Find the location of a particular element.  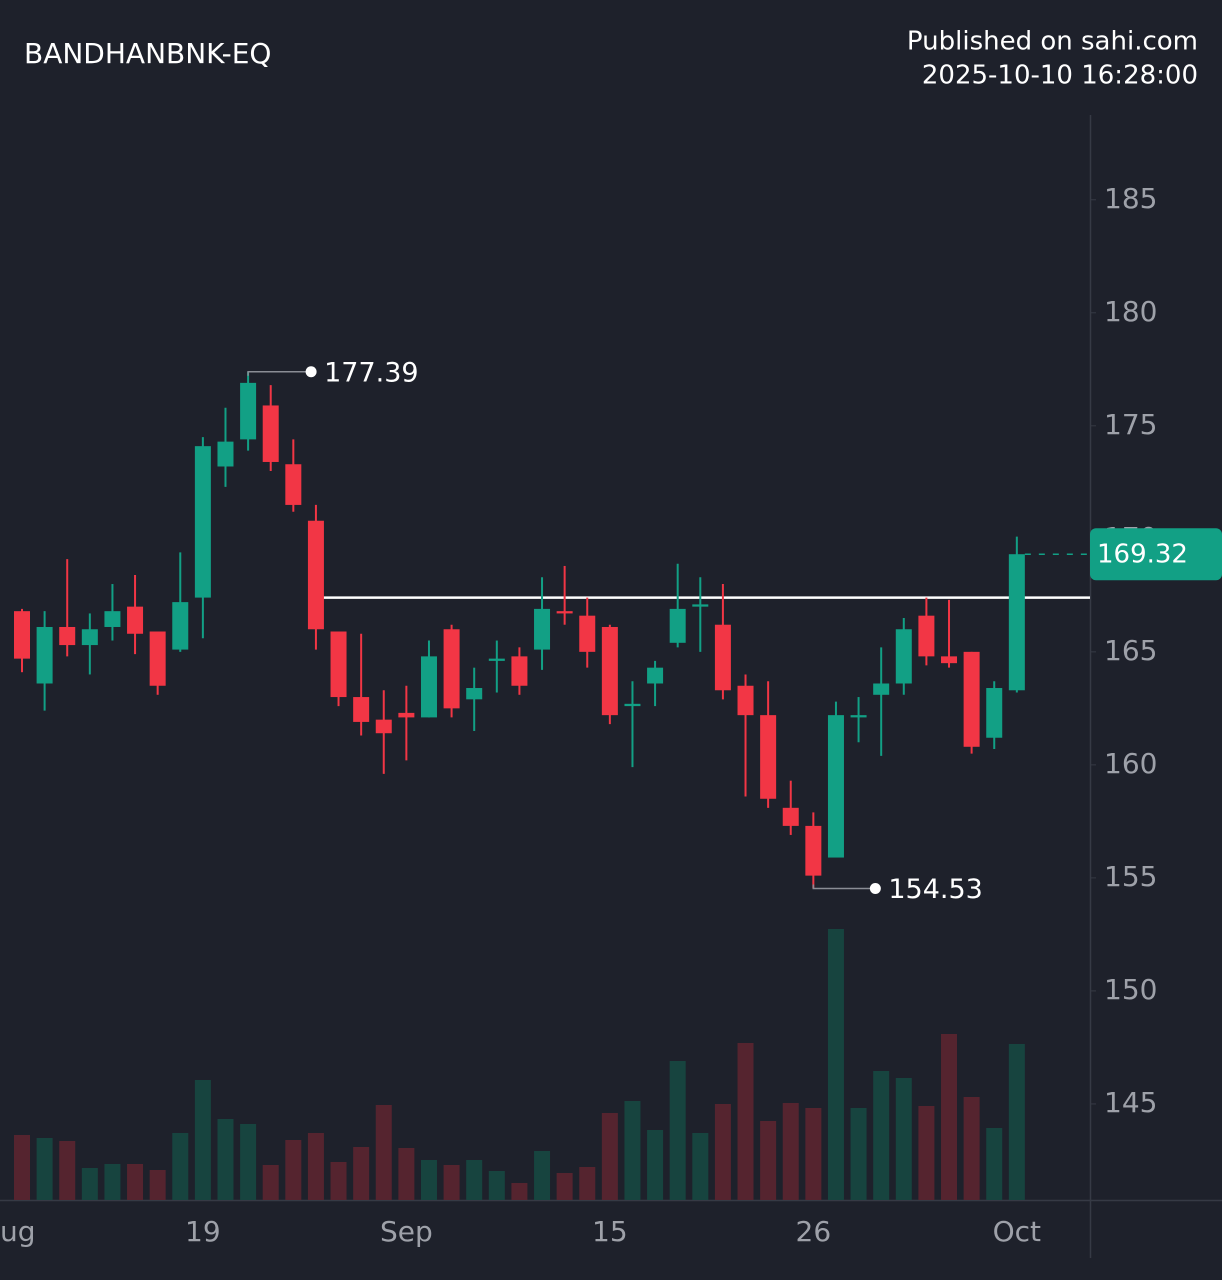

x-tick-label: 26 is located at coordinates (814, 1231).